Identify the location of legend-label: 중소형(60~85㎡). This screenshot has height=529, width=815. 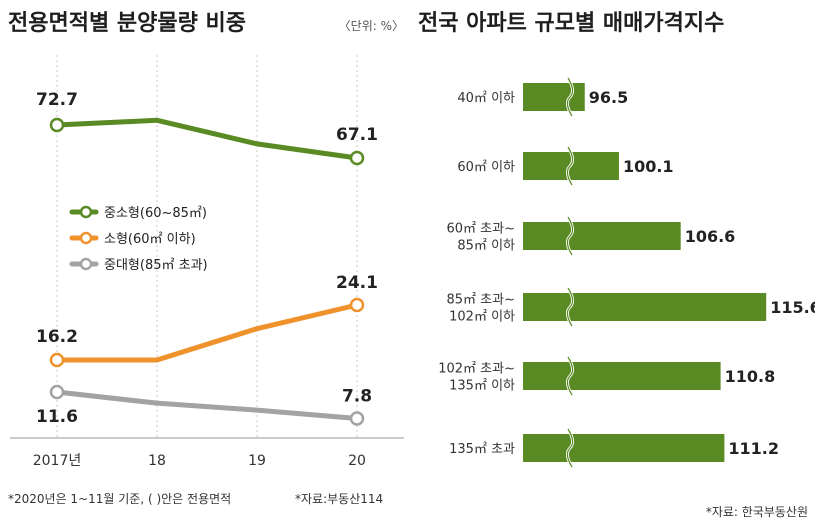
(155, 213).